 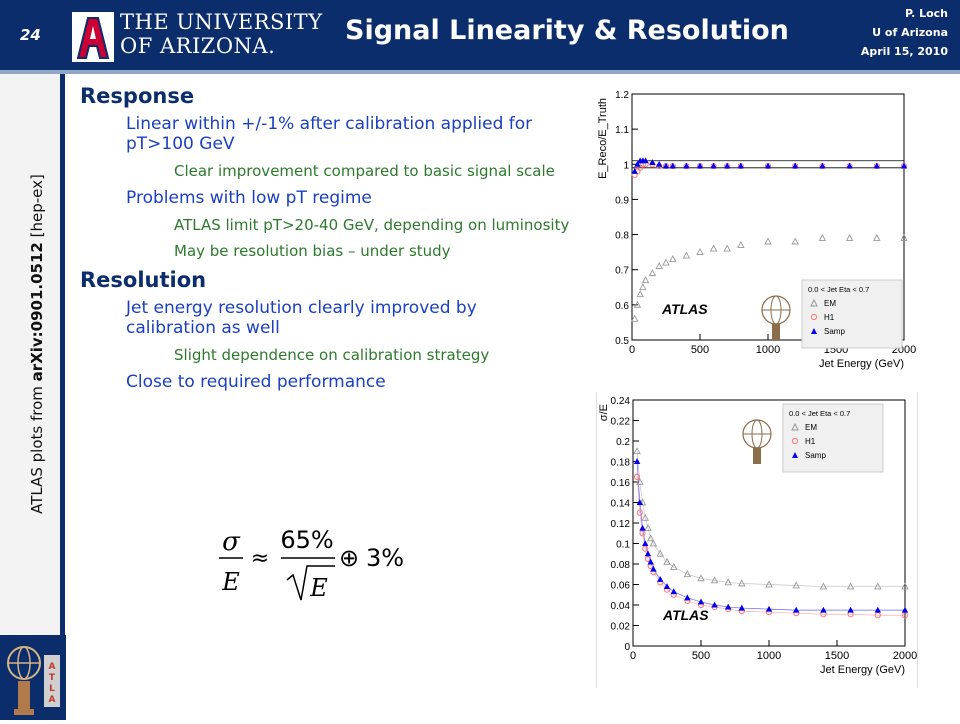 What do you see at coordinates (62, 397) in the screenshot?
I see `sidebar-stripe` at bounding box center [62, 397].